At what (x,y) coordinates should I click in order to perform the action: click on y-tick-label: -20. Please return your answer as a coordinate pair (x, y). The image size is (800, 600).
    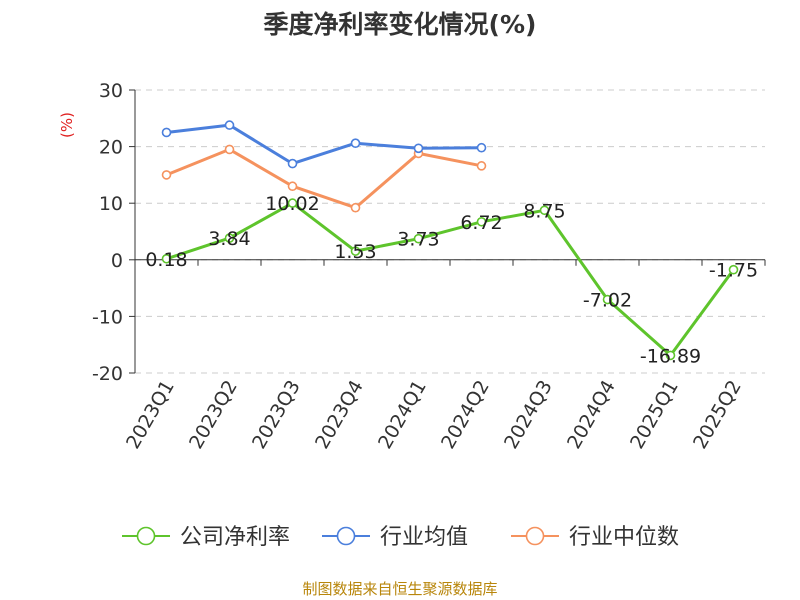
    Looking at the image, I should click on (107, 374).